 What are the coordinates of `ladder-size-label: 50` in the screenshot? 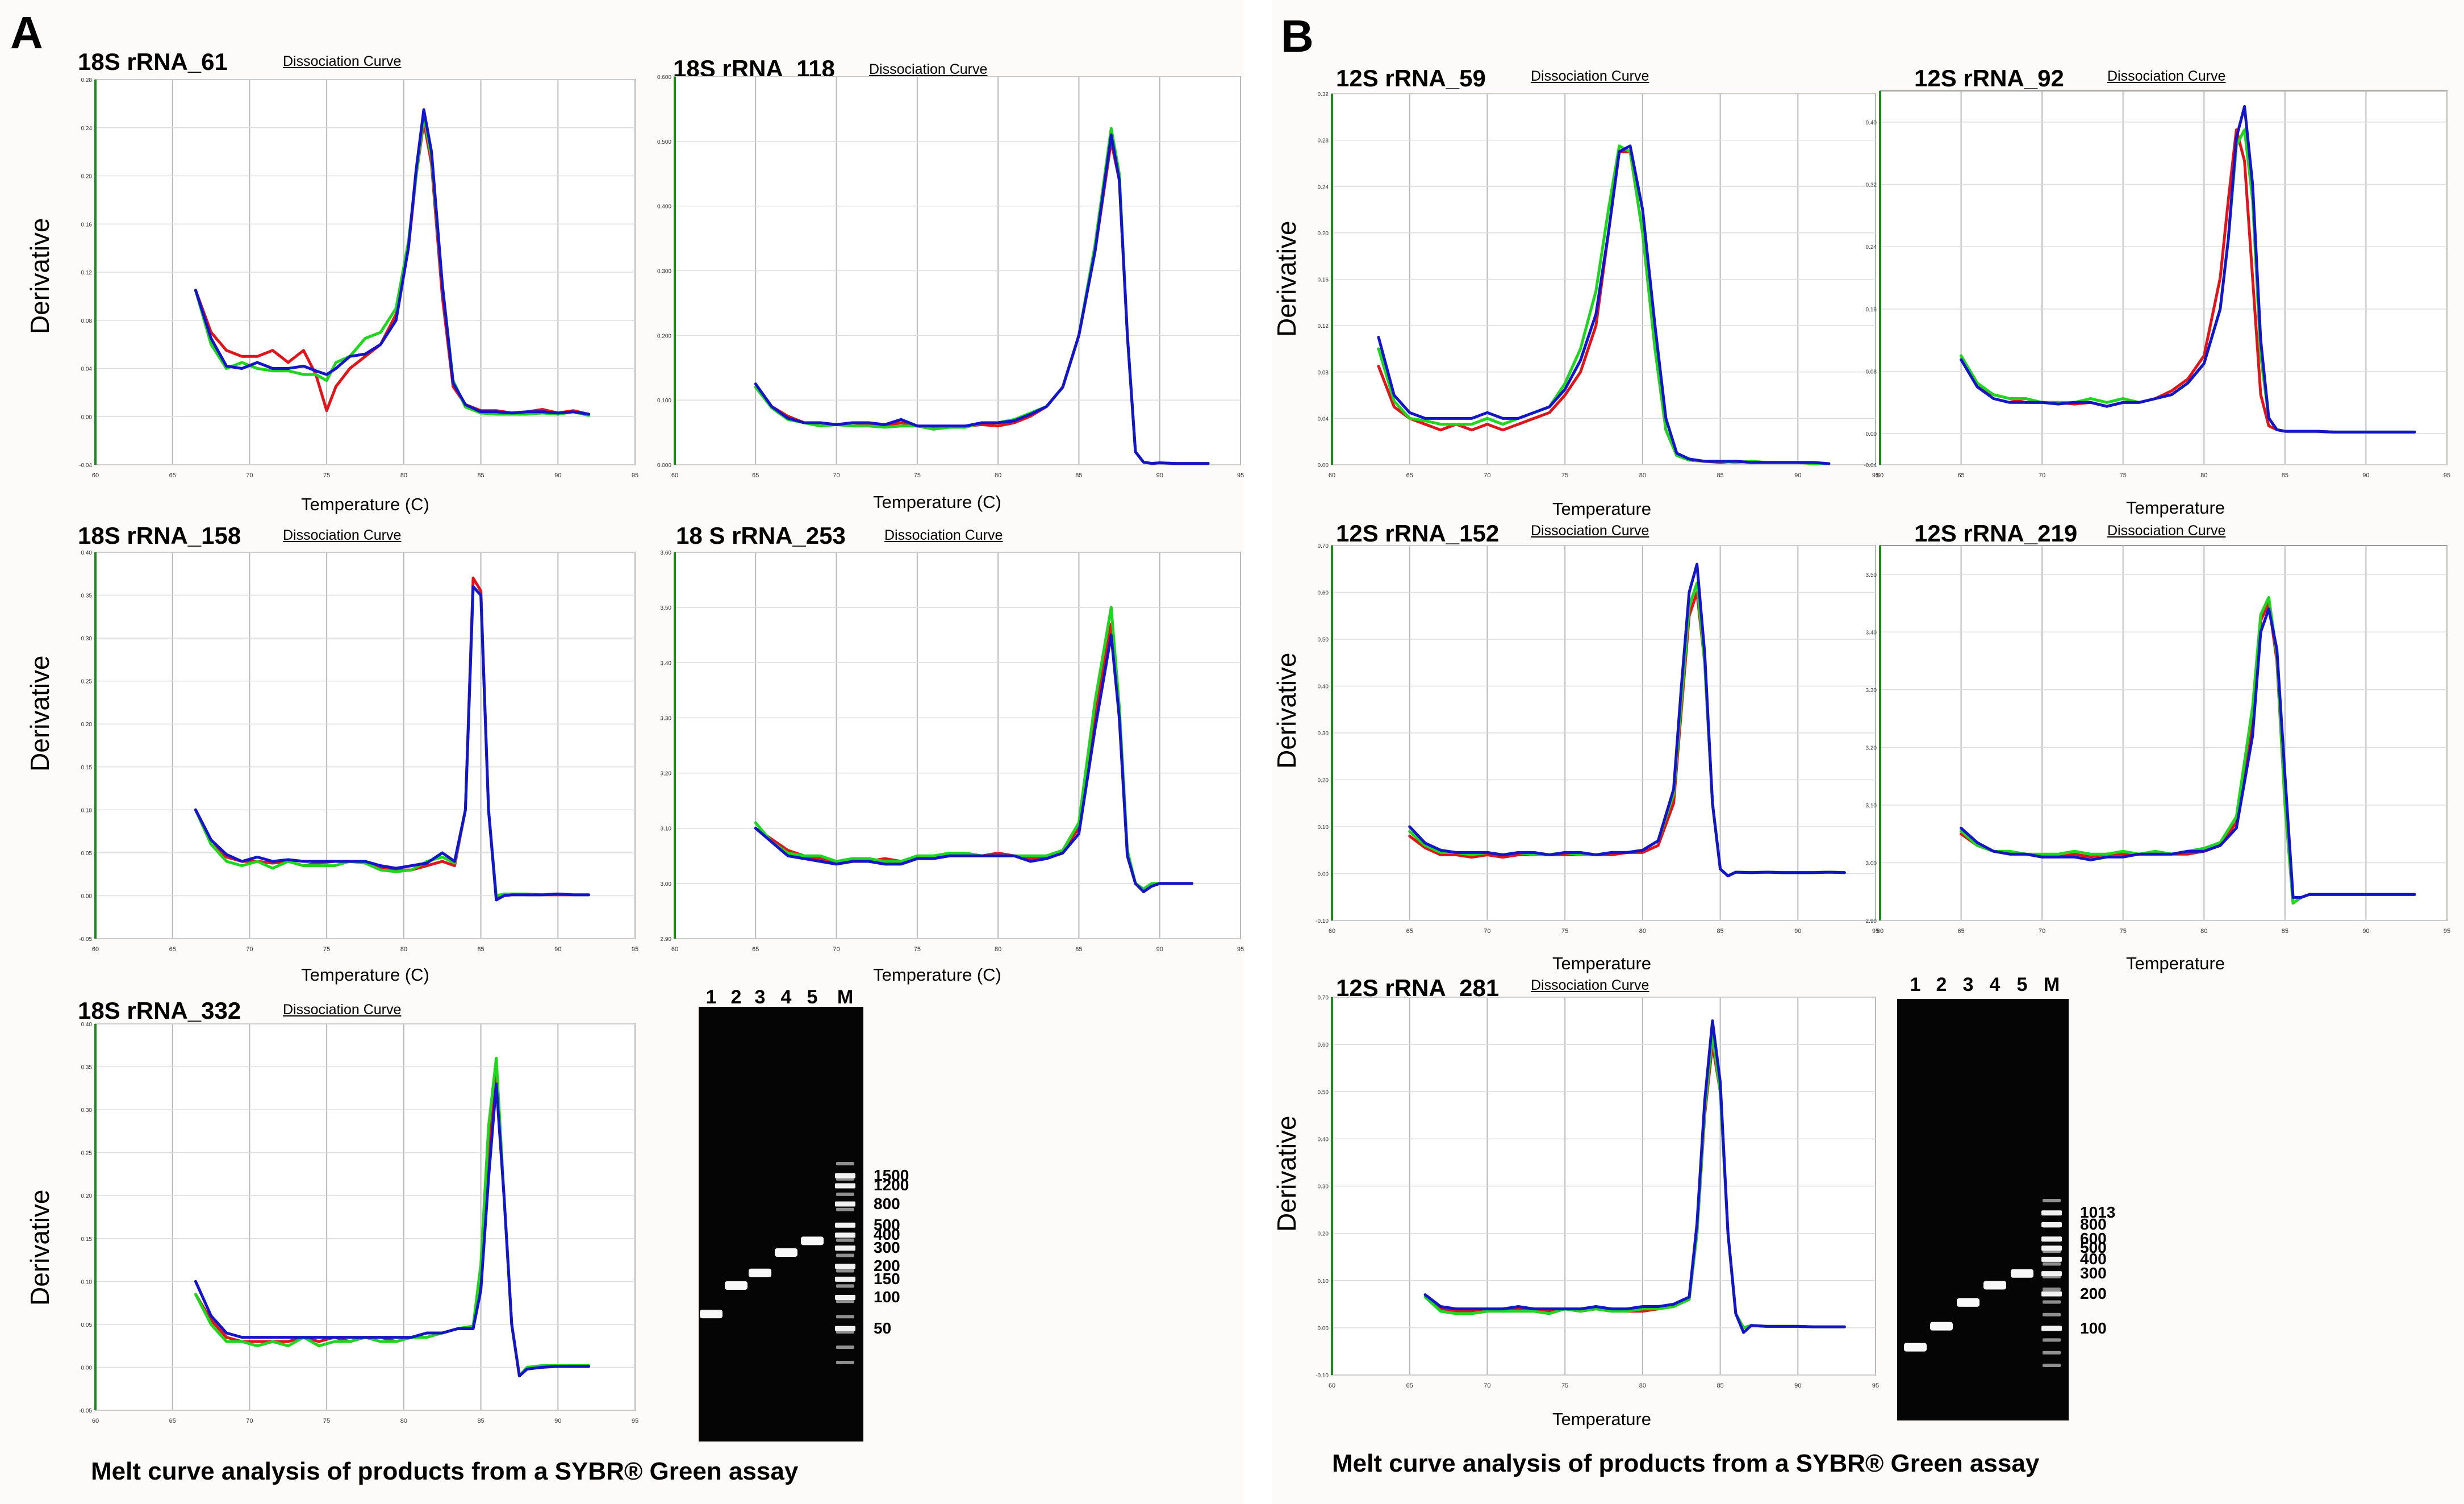 It's located at (883, 1328).